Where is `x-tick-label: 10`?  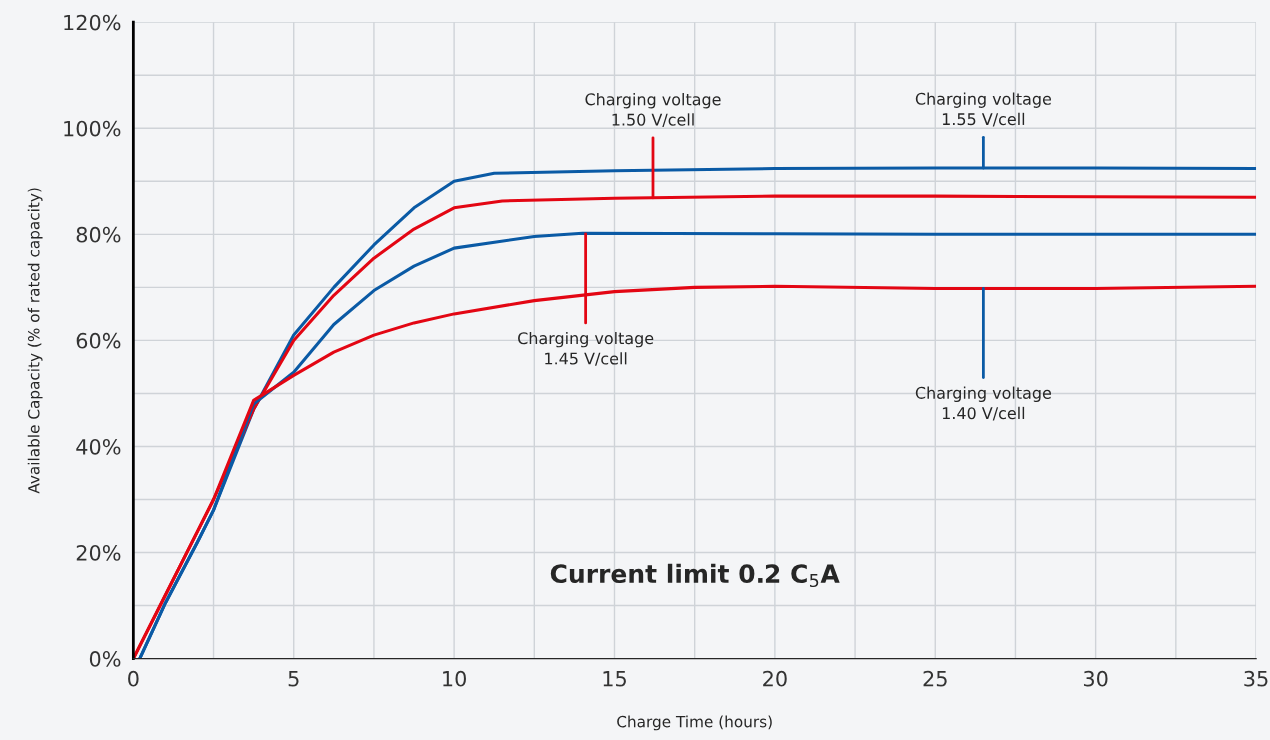
x-tick-label: 10 is located at coordinates (454, 678).